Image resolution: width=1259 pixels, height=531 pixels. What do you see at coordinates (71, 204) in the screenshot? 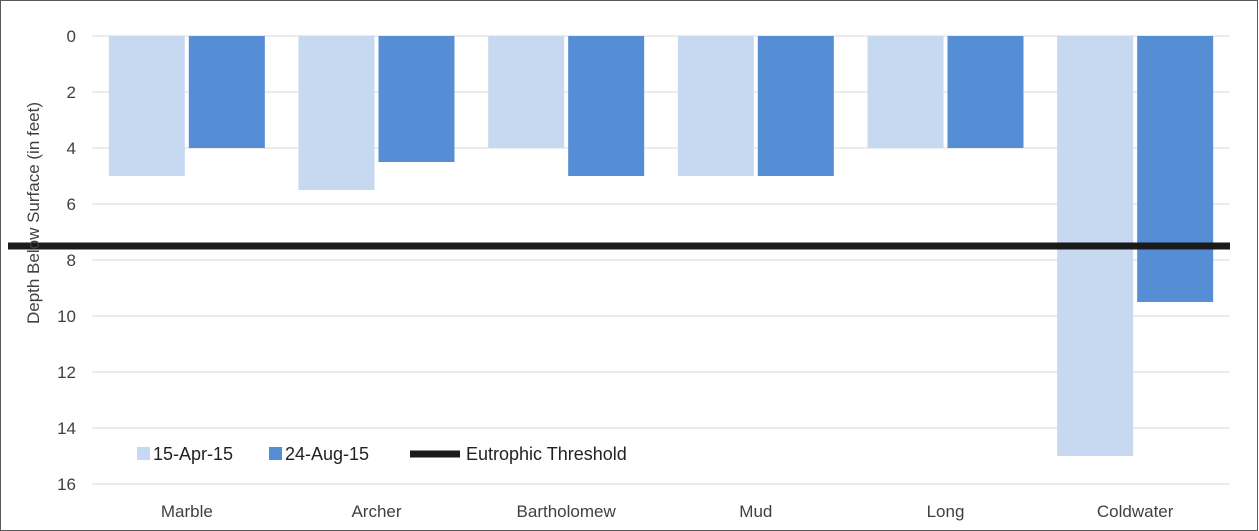
I see `y-tick-label: 6` at bounding box center [71, 204].